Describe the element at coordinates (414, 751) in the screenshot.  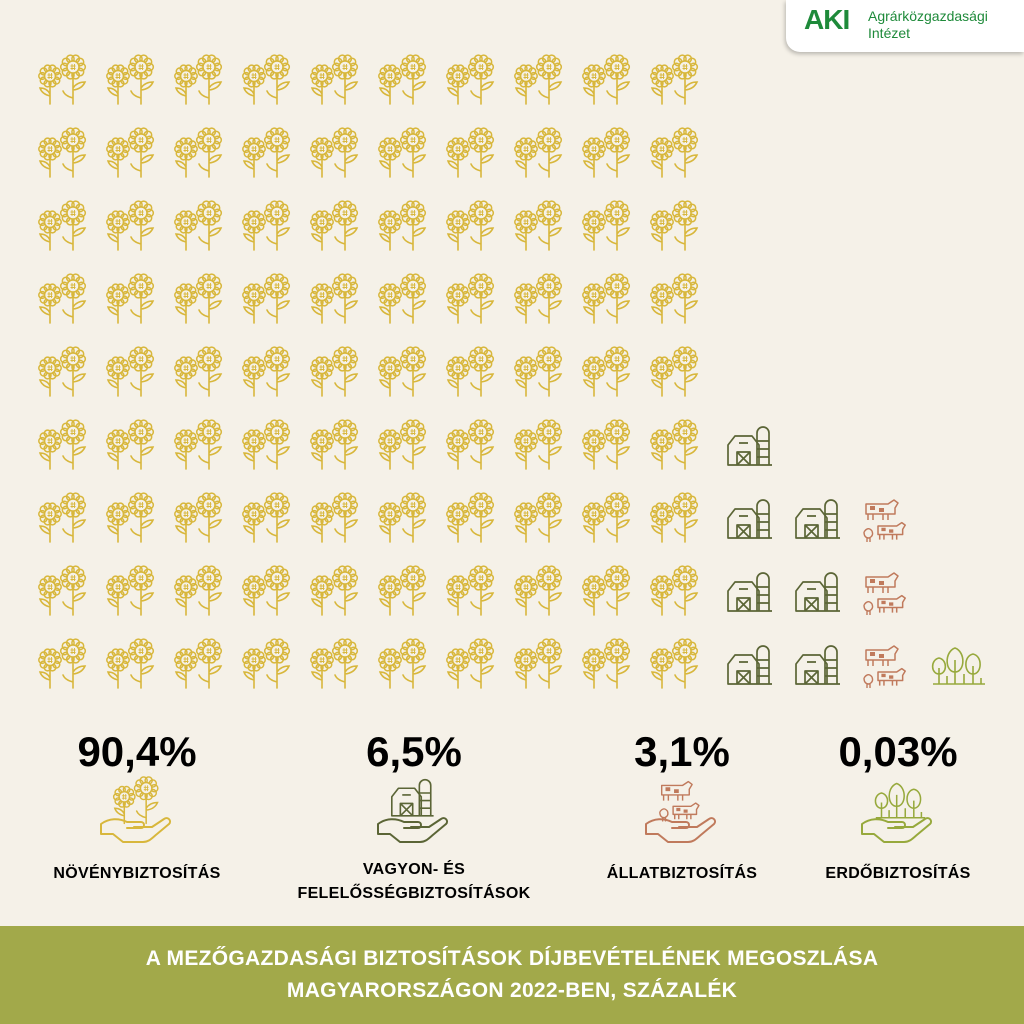
I see `value-vagyonbiztositas: 6,5%` at that location.